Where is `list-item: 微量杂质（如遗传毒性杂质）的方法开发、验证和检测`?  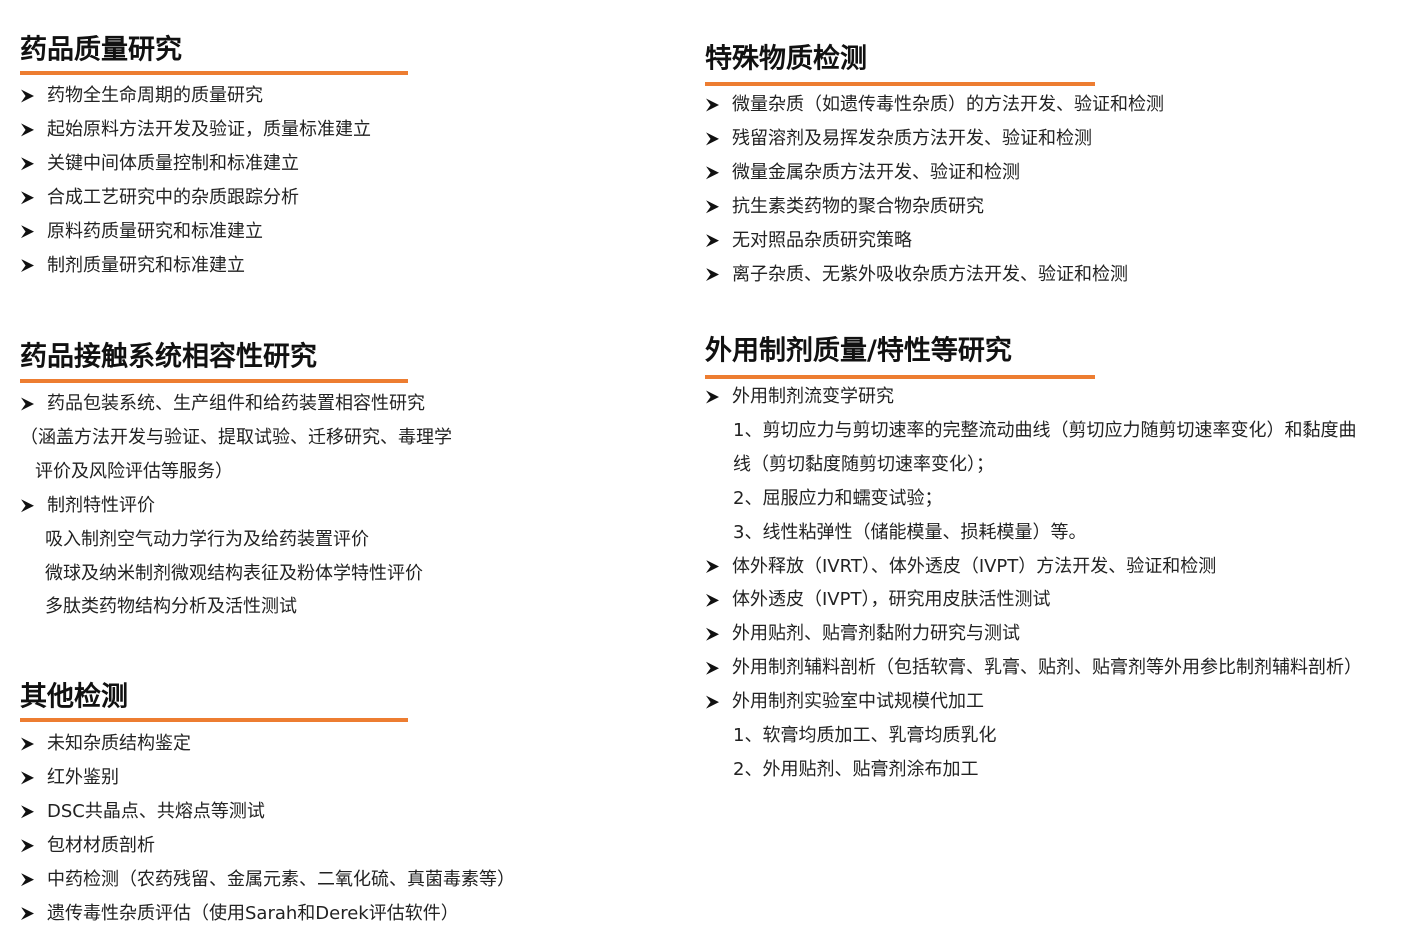
list-item: 微量杂质（如遗传毒性杂质）的方法开发、验证和检测 is located at coordinates (948, 104).